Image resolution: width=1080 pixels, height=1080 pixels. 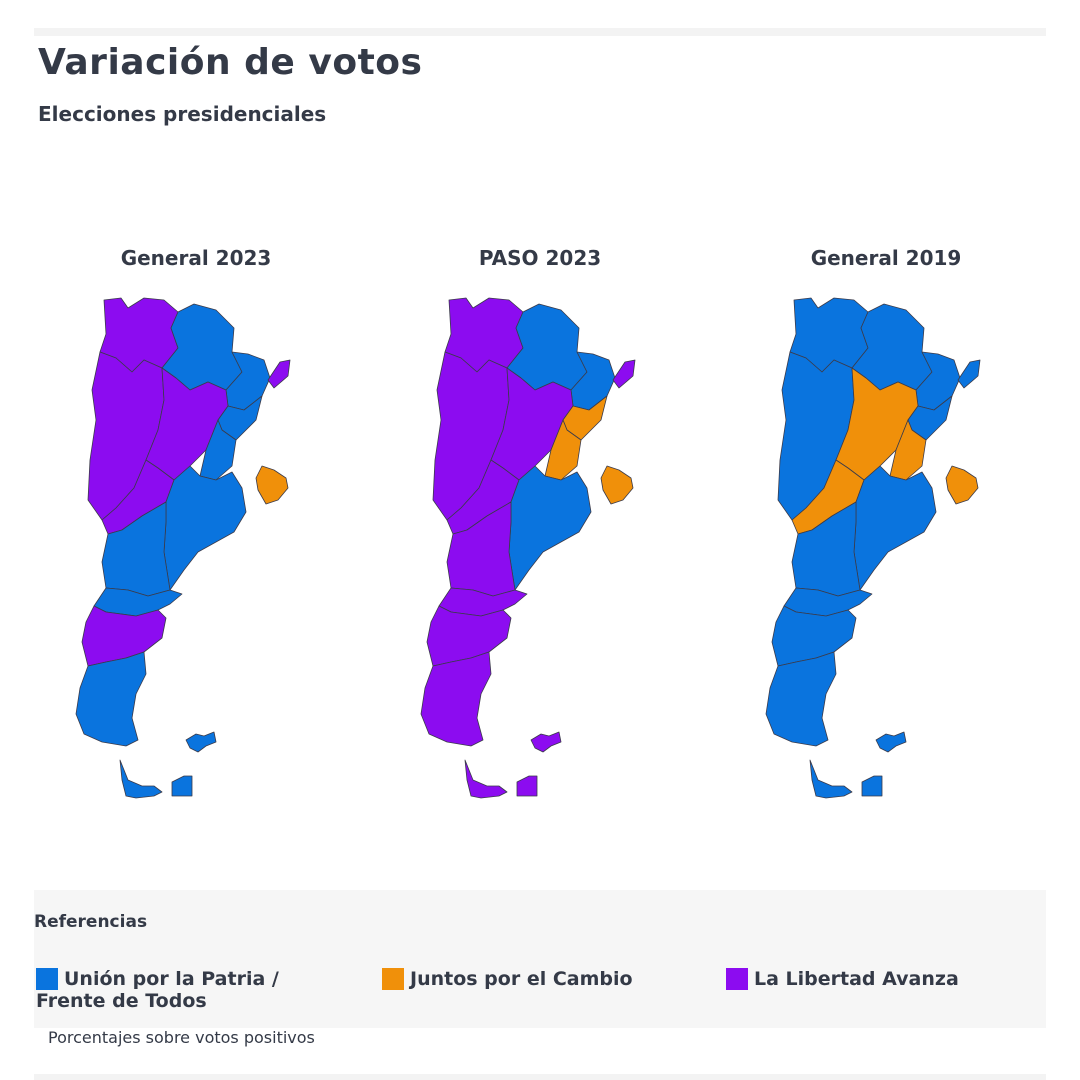 What do you see at coordinates (393, 979) in the screenshot?
I see `legend-swatch-juntos` at bounding box center [393, 979].